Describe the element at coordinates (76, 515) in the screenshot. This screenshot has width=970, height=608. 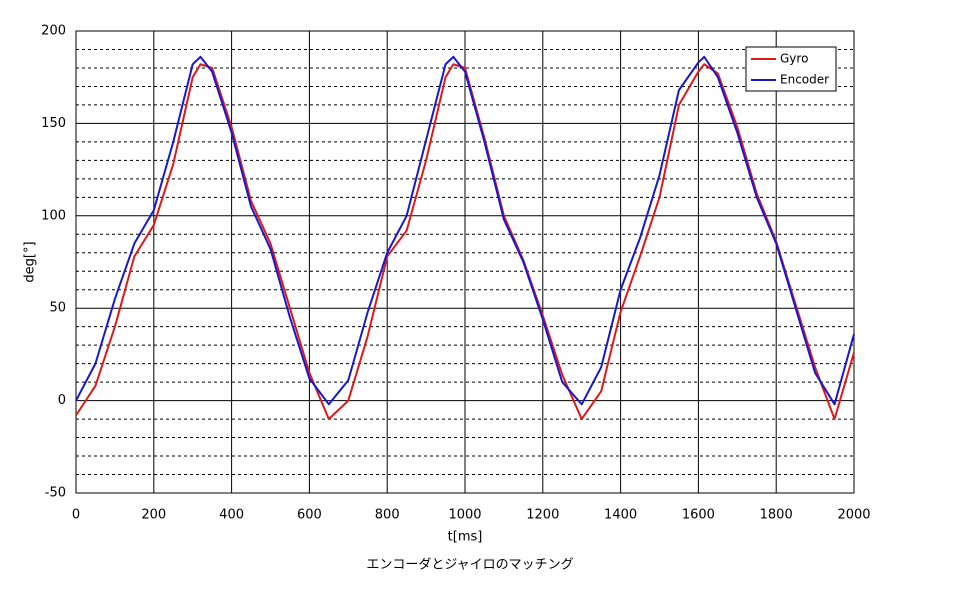
I see `x-tick-label: 0` at that location.